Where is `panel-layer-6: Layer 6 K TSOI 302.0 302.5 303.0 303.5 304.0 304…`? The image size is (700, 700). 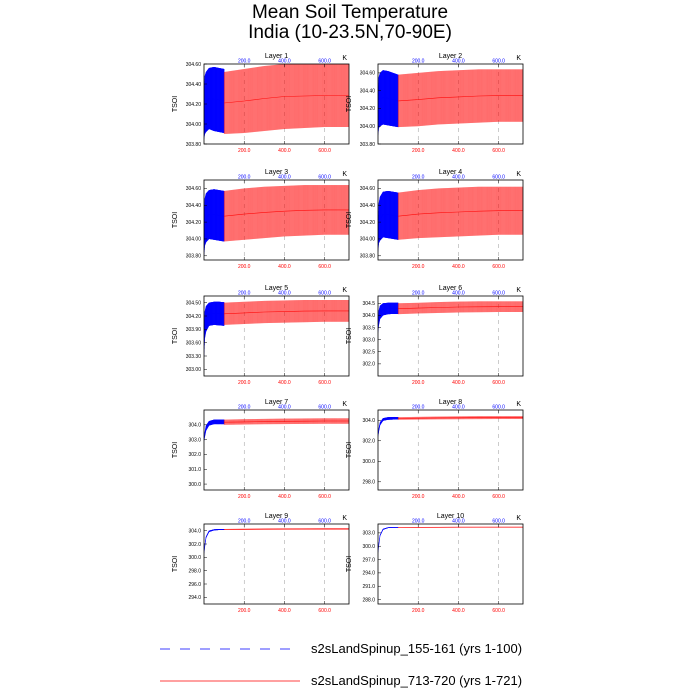 panel-layer-6: Layer 6 K TSOI 302.0 302.5 303.0 303.5 304.0 304… is located at coordinates (435, 335).